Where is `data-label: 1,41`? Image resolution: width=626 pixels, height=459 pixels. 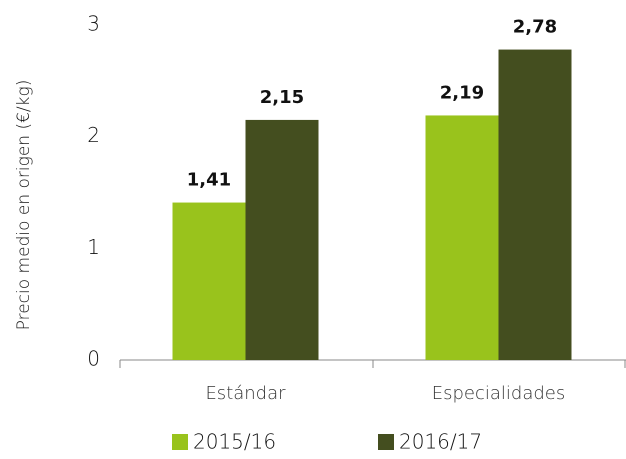
data-label: 1,41 is located at coordinates (209, 180).